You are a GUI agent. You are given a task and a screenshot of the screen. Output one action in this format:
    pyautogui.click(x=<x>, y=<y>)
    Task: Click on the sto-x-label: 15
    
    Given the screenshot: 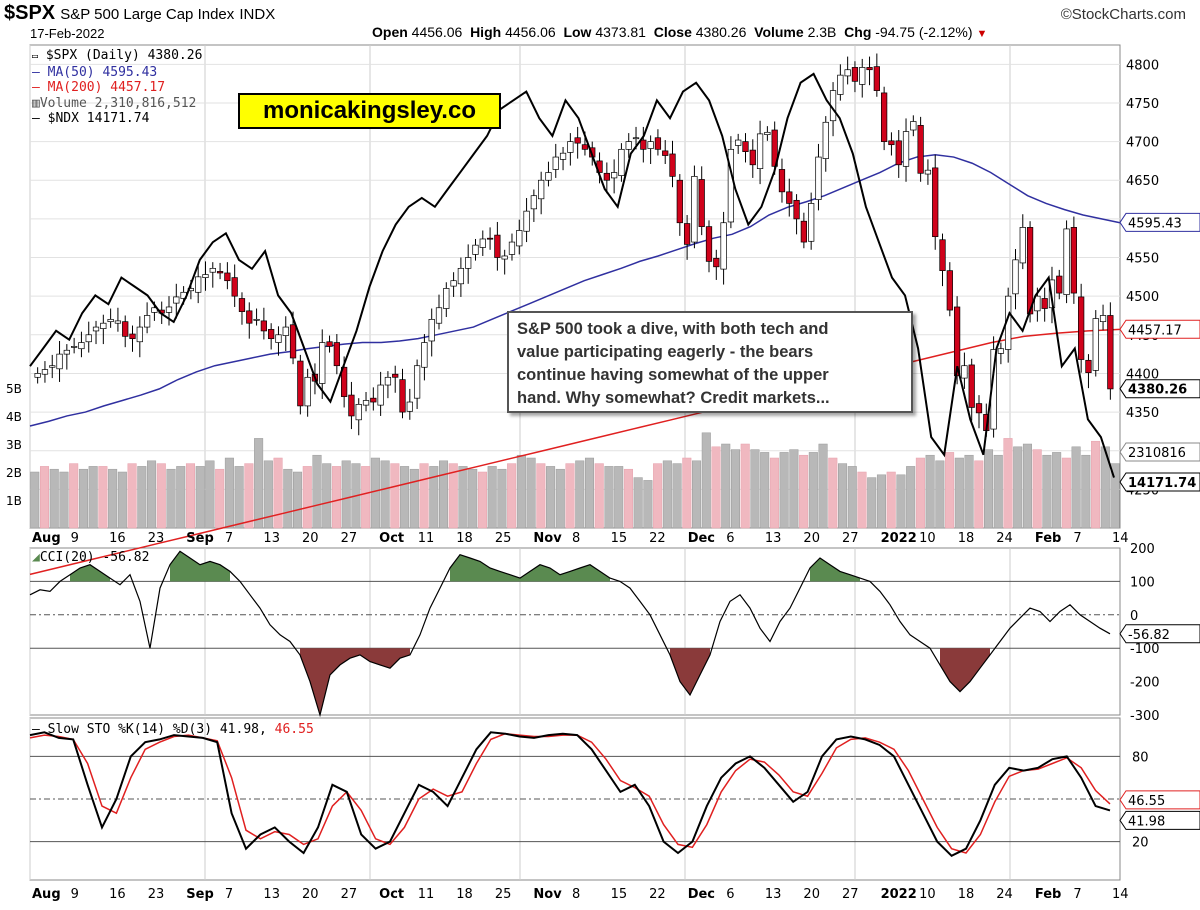 What is the action you would take?
    pyautogui.click(x=619, y=894)
    